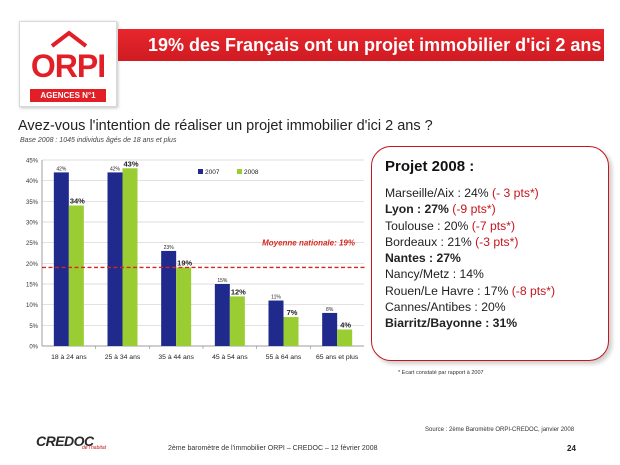 Image resolution: width=620 pixels, height=465 pixels. Describe the element at coordinates (496, 274) in the screenshot. I see `city-line: Nancy/Metz : 14%` at that location.